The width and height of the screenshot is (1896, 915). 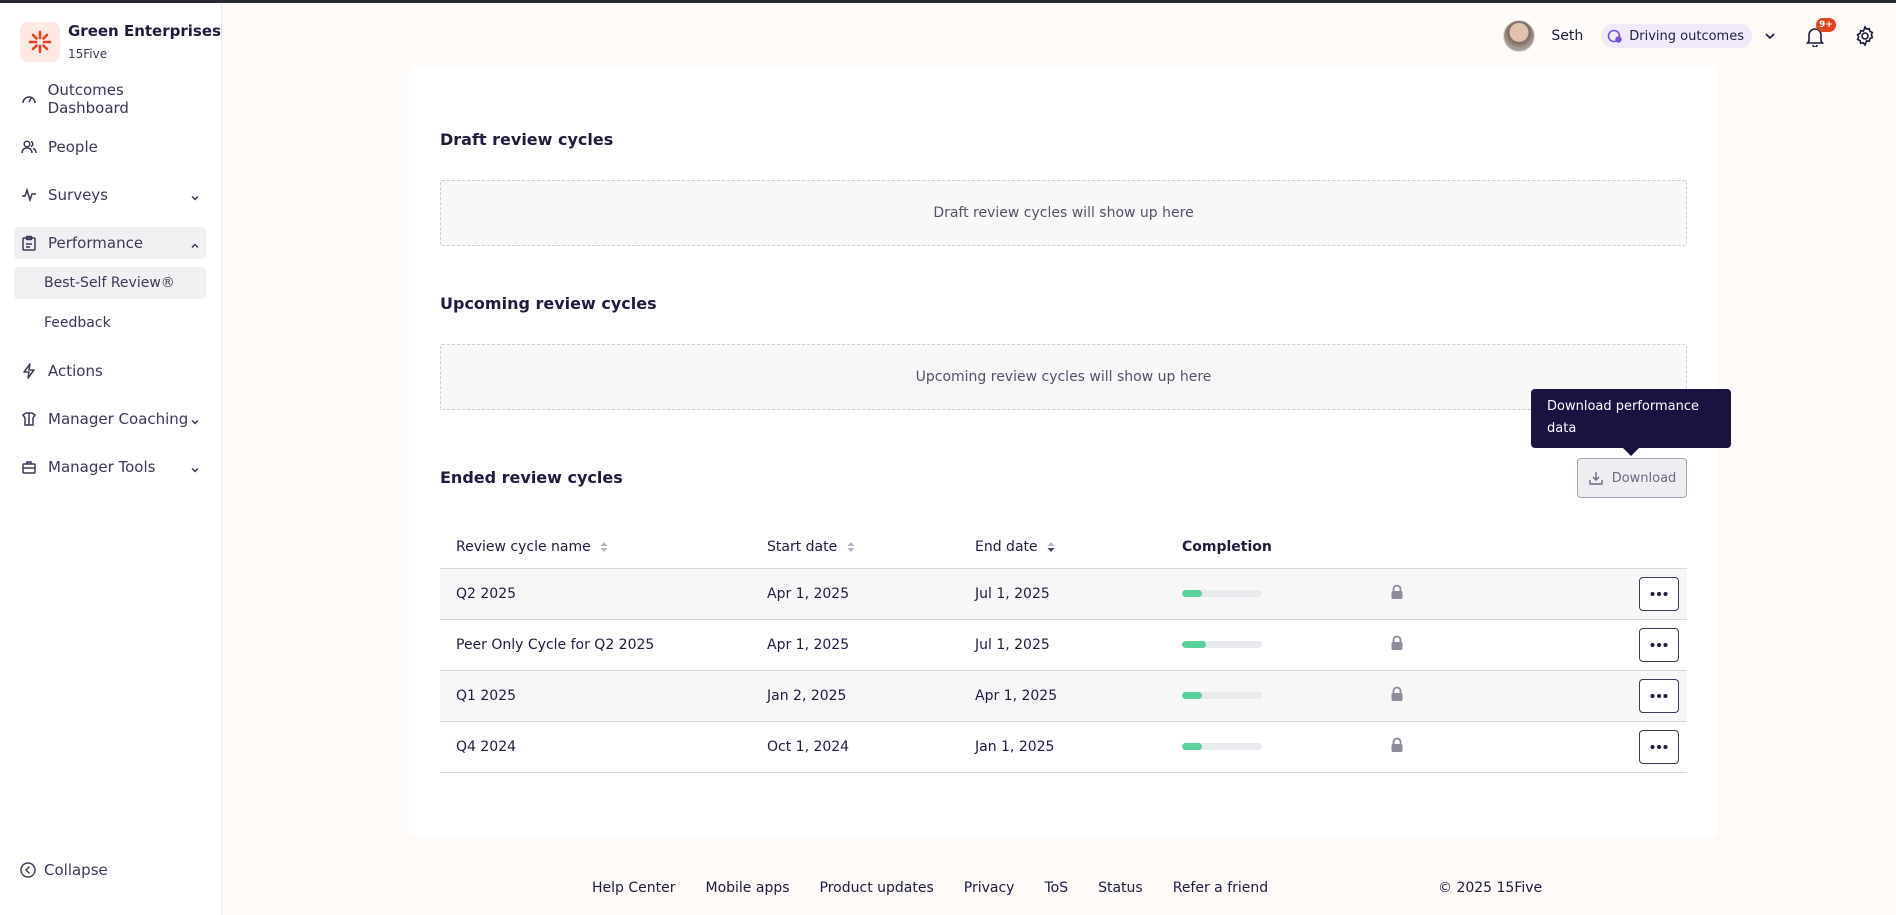 I want to click on coaching-icon, so click(x=29, y=419).